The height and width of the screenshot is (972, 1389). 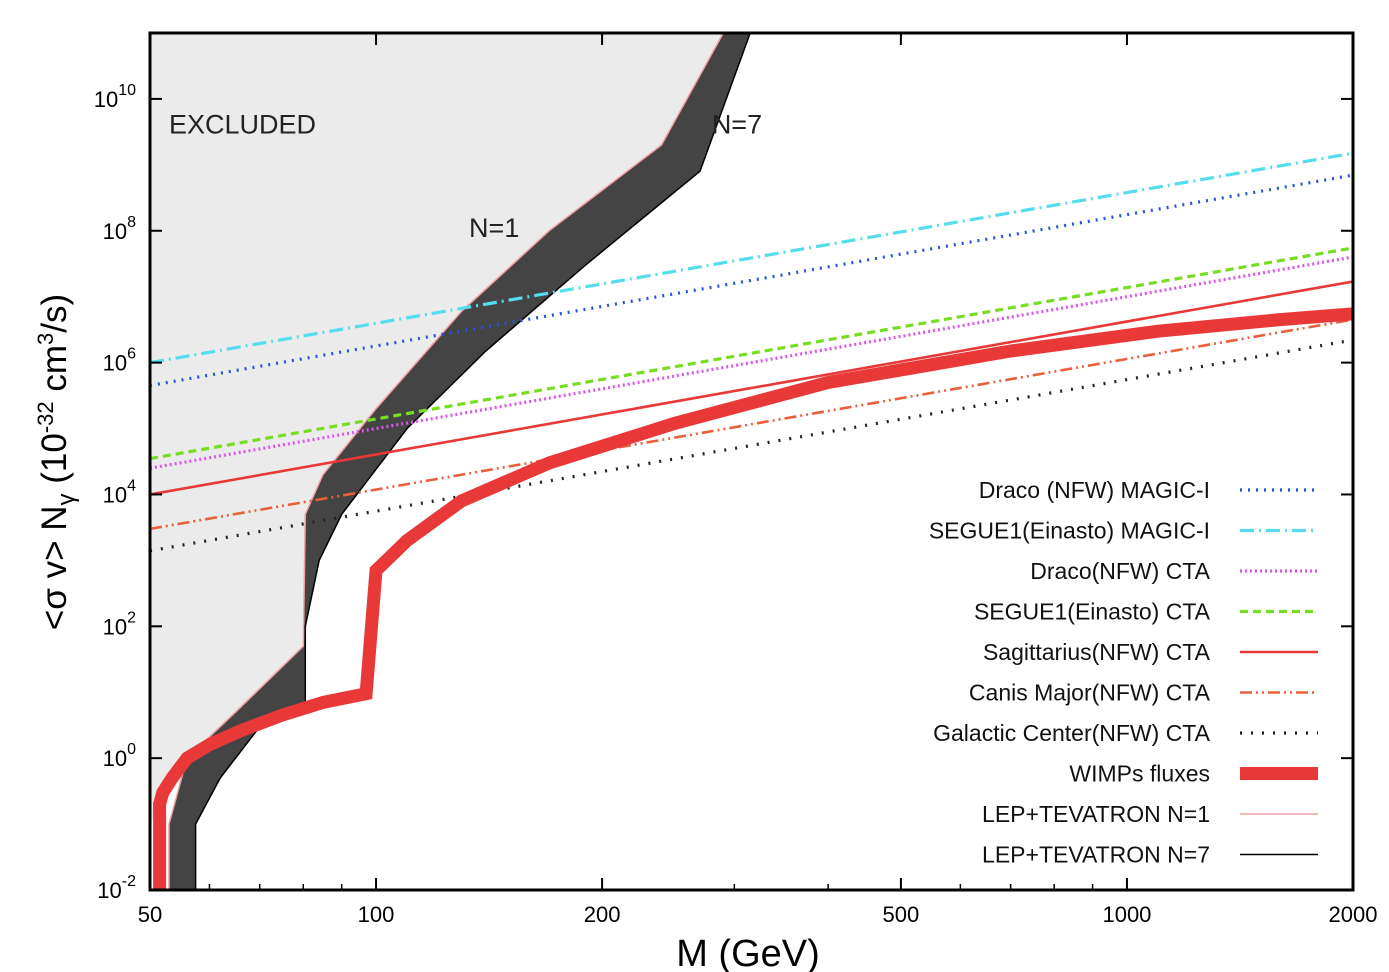 I want to click on x-tick-label: 1000, so click(x=1126, y=914).